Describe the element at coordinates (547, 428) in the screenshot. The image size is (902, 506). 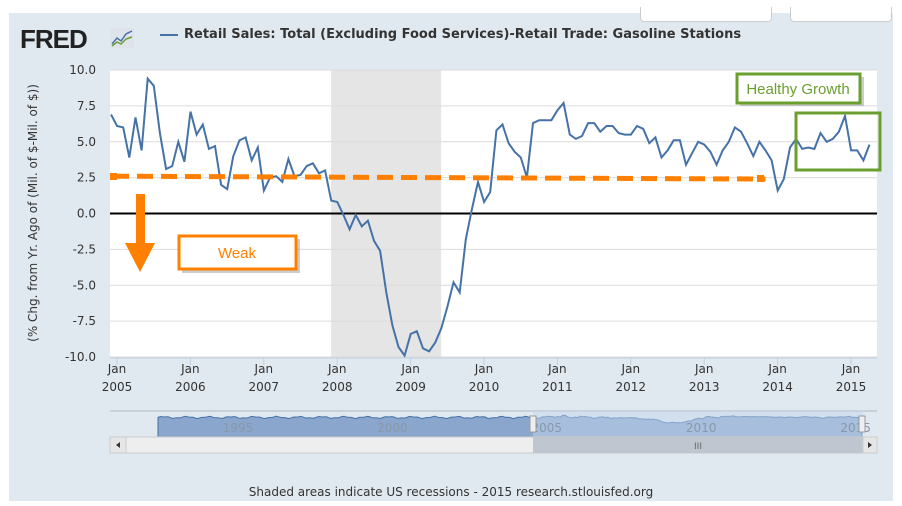
I see `navigator-year-label: 2005` at that location.